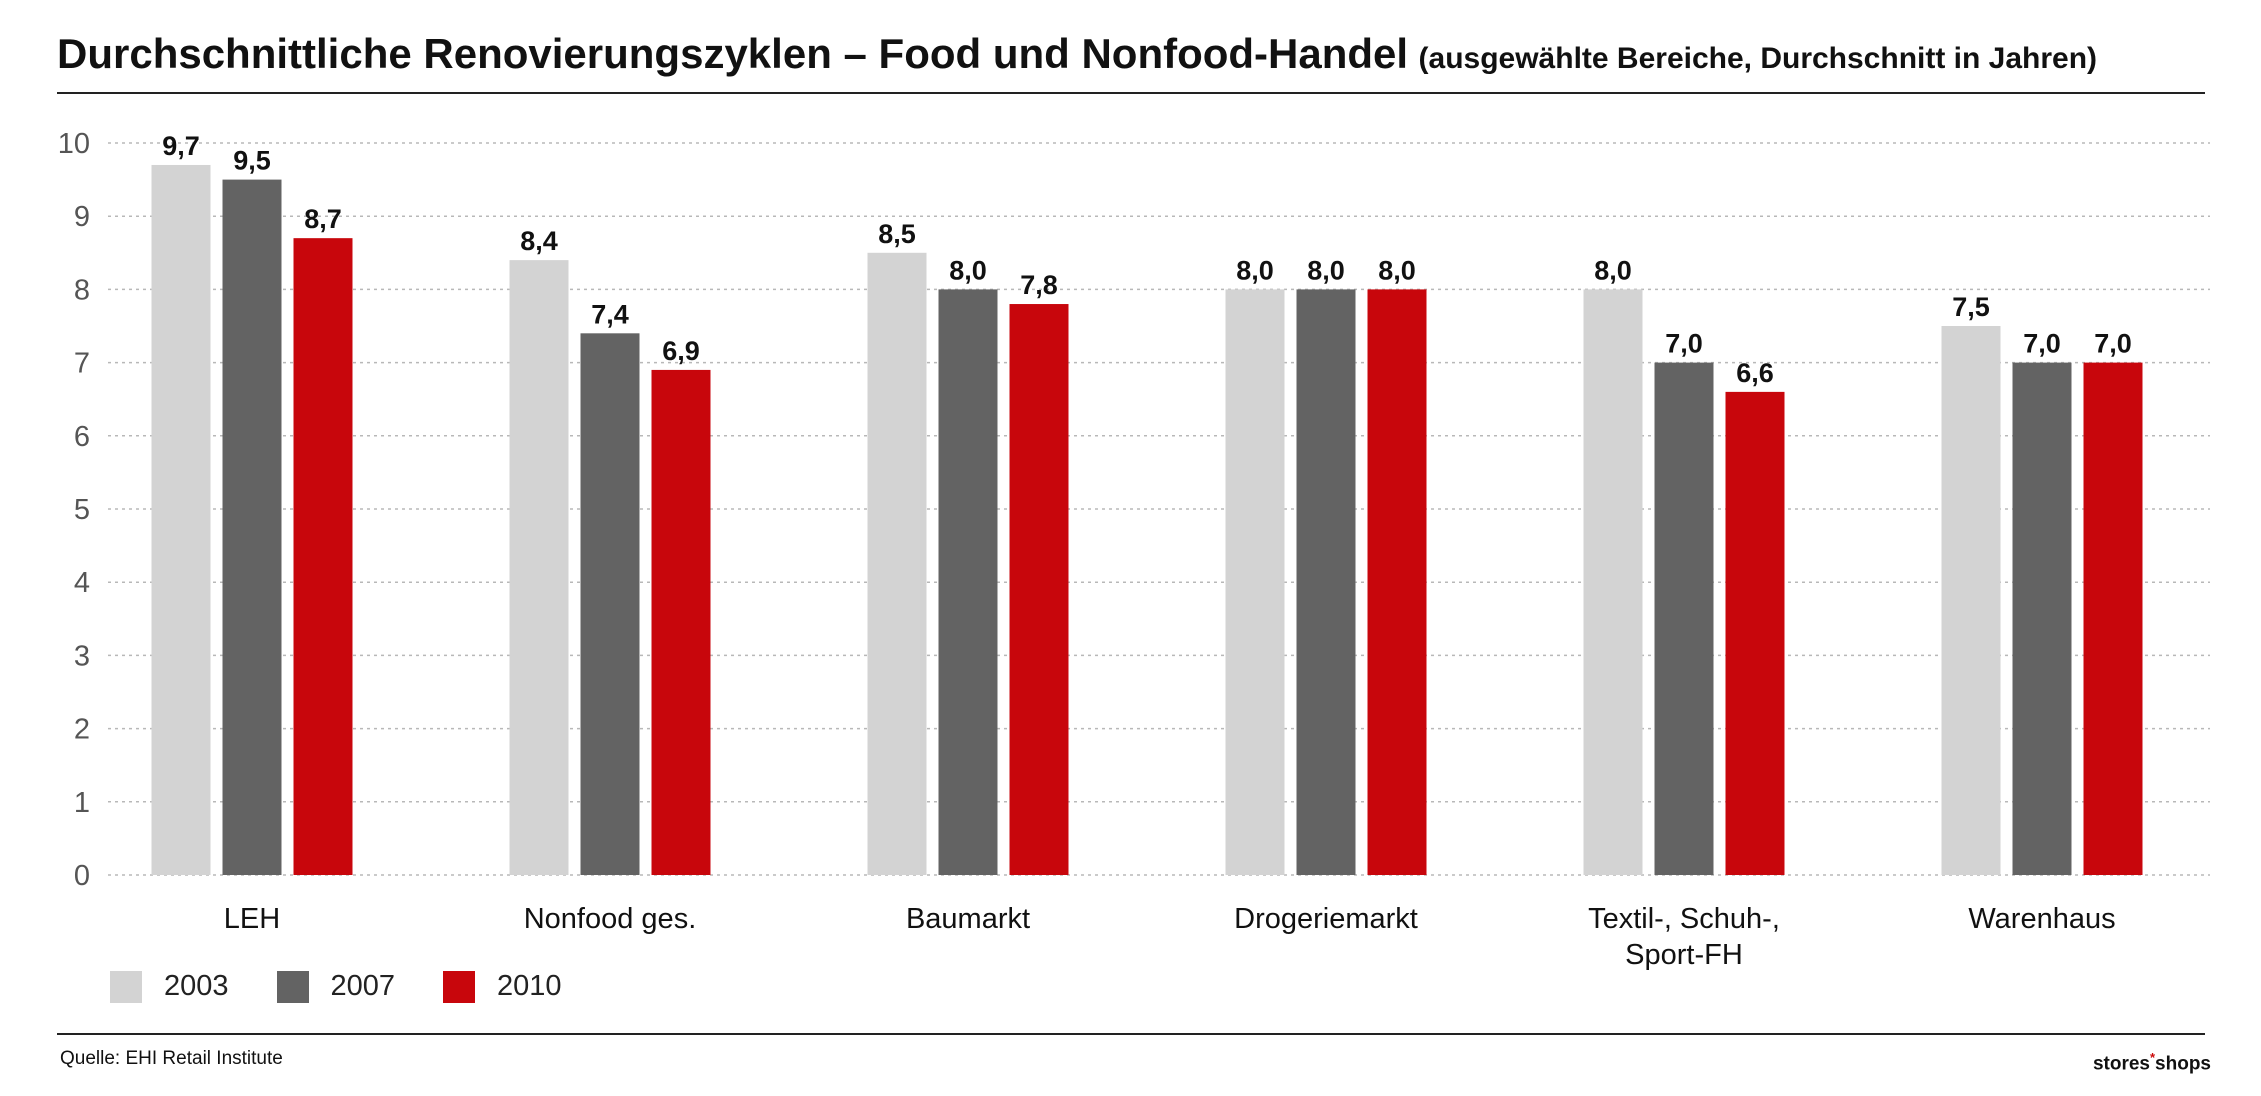  I want to click on data-label: 8,7, so click(323, 219).